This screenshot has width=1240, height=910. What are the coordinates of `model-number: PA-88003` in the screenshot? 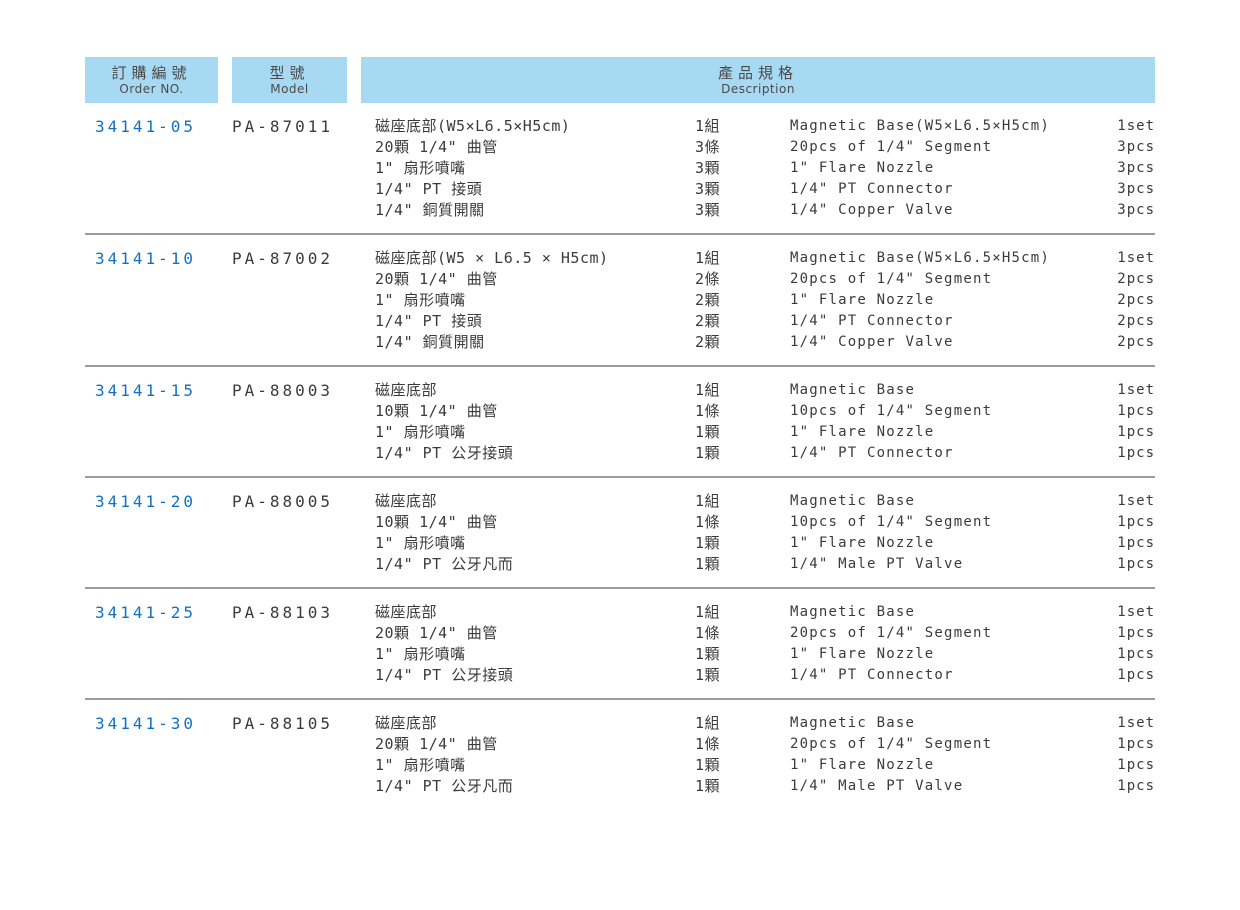 It's located at (283, 390).